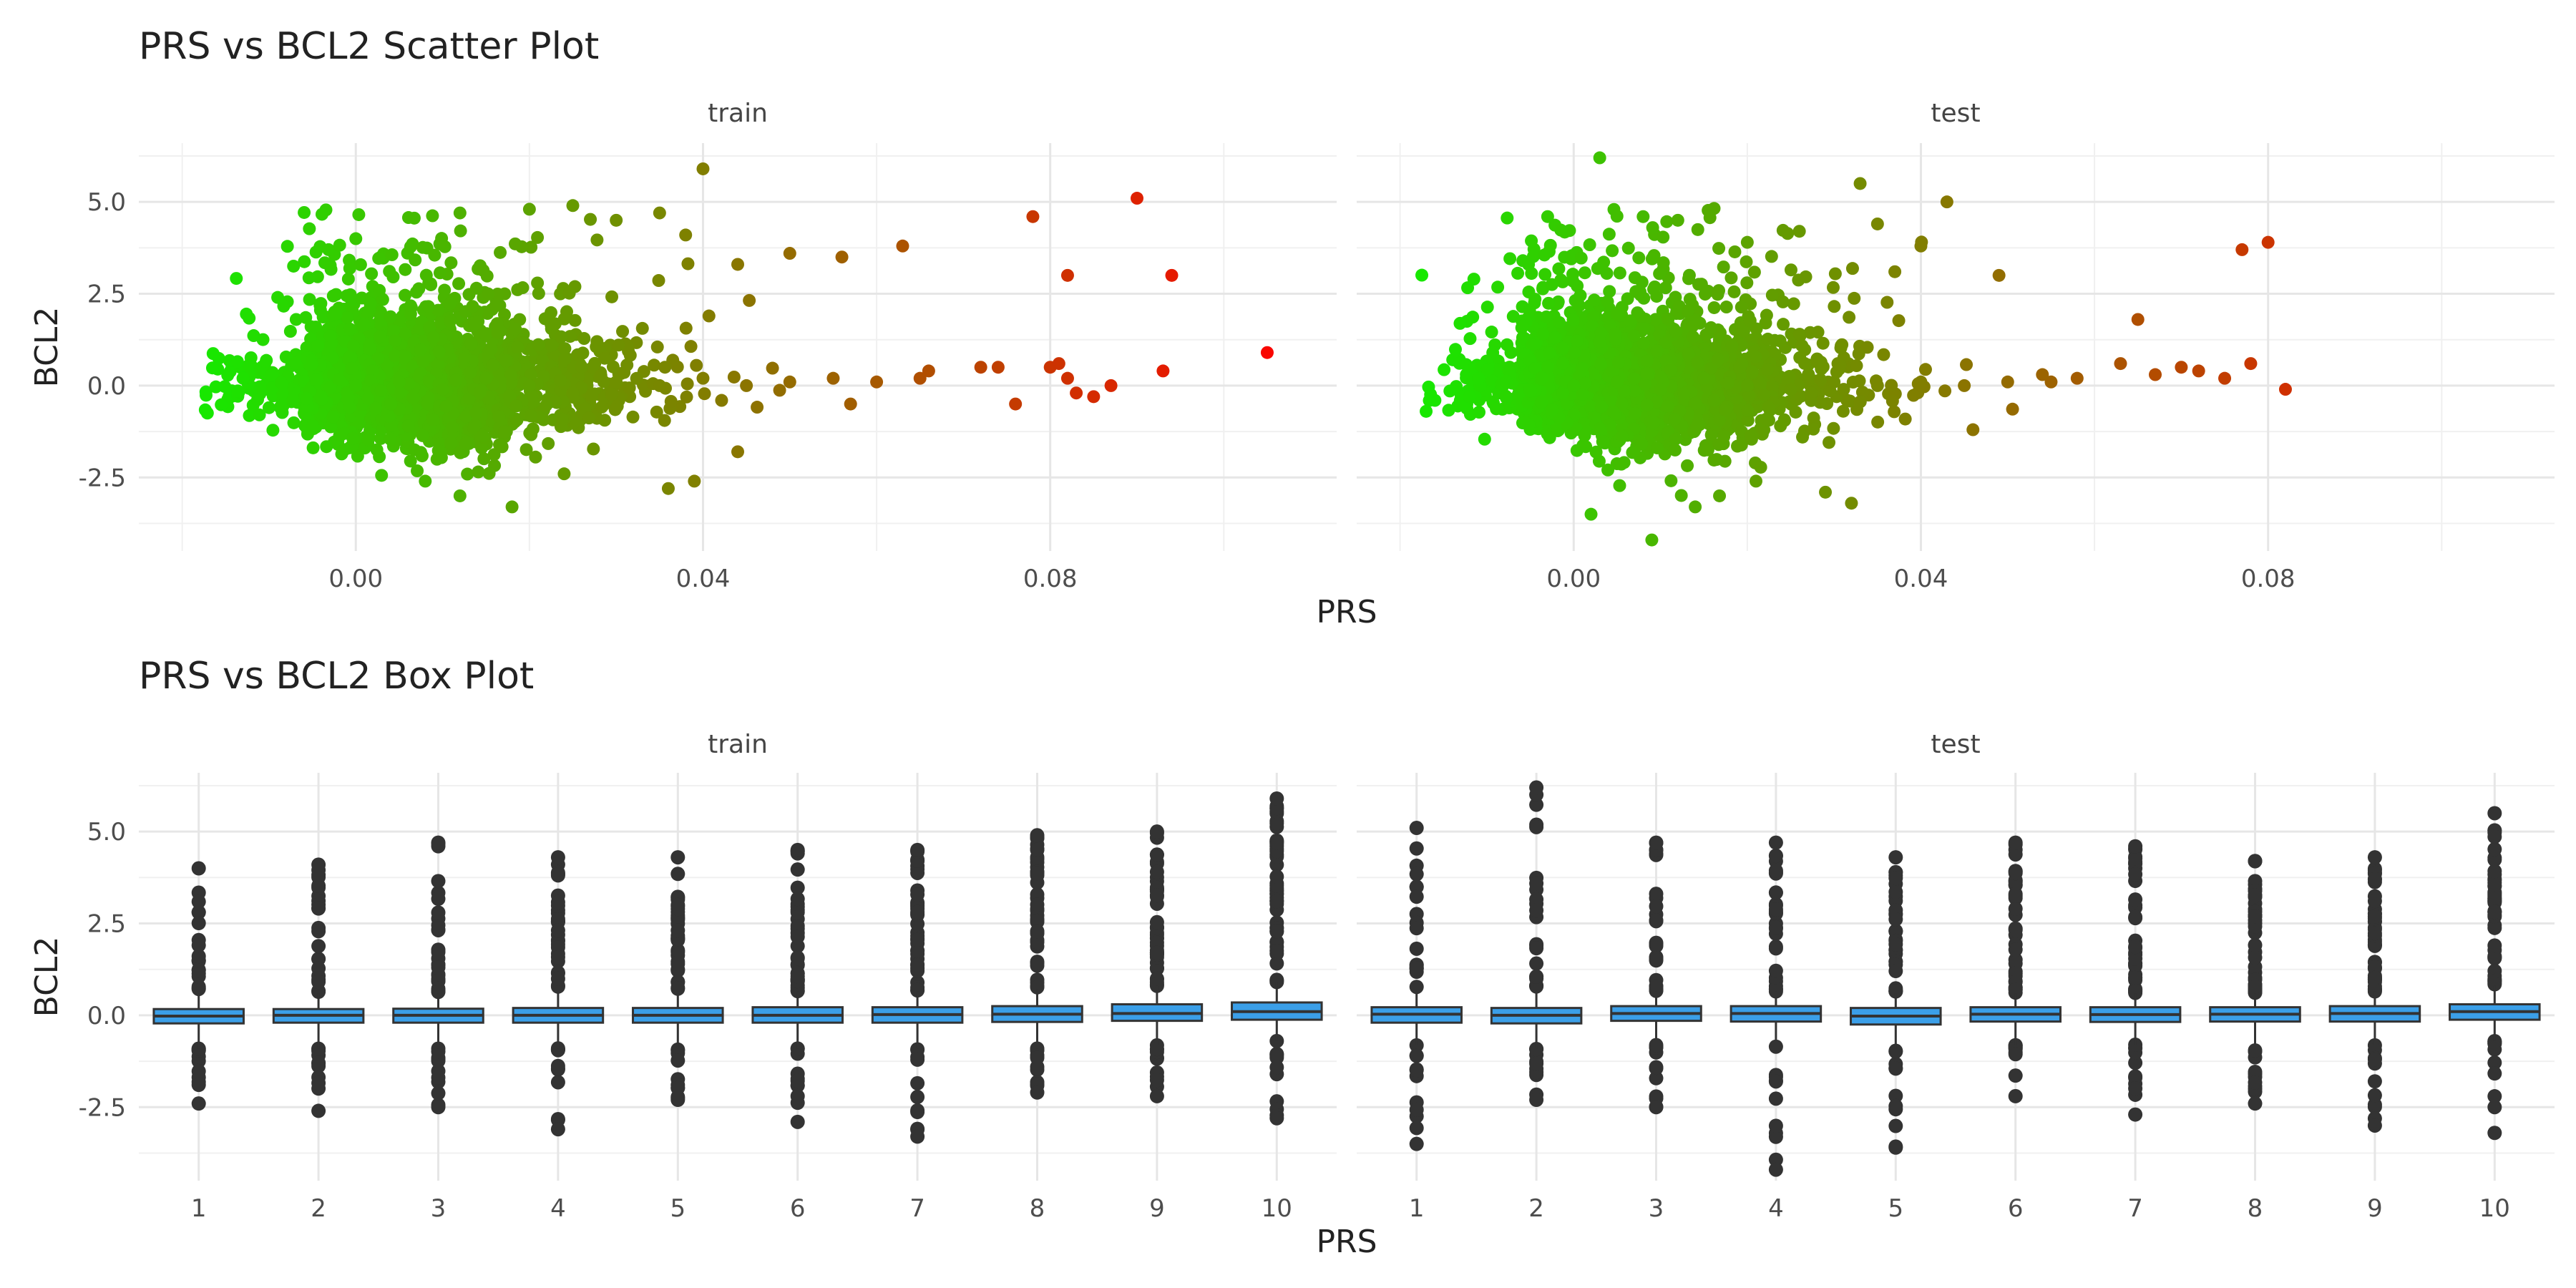  Describe the element at coordinates (1050, 579) in the screenshot. I see `x-tick-label: 0.08` at that location.